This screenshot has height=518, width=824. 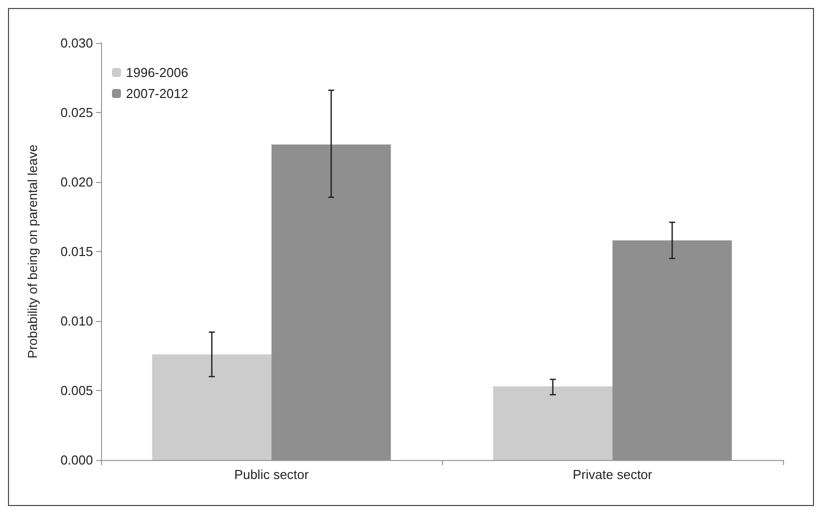 What do you see at coordinates (157, 72) in the screenshot?
I see `legend-label: 1996-2006` at bounding box center [157, 72].